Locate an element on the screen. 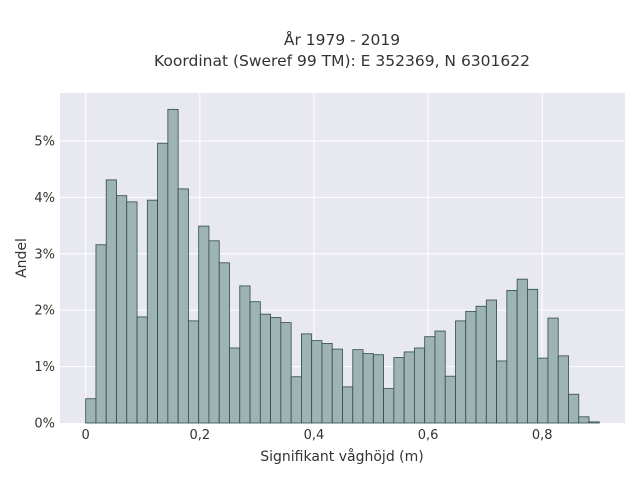 Image resolution: width=640 pixels, height=480 pixels. y-tick-label: 1% is located at coordinates (44, 367).